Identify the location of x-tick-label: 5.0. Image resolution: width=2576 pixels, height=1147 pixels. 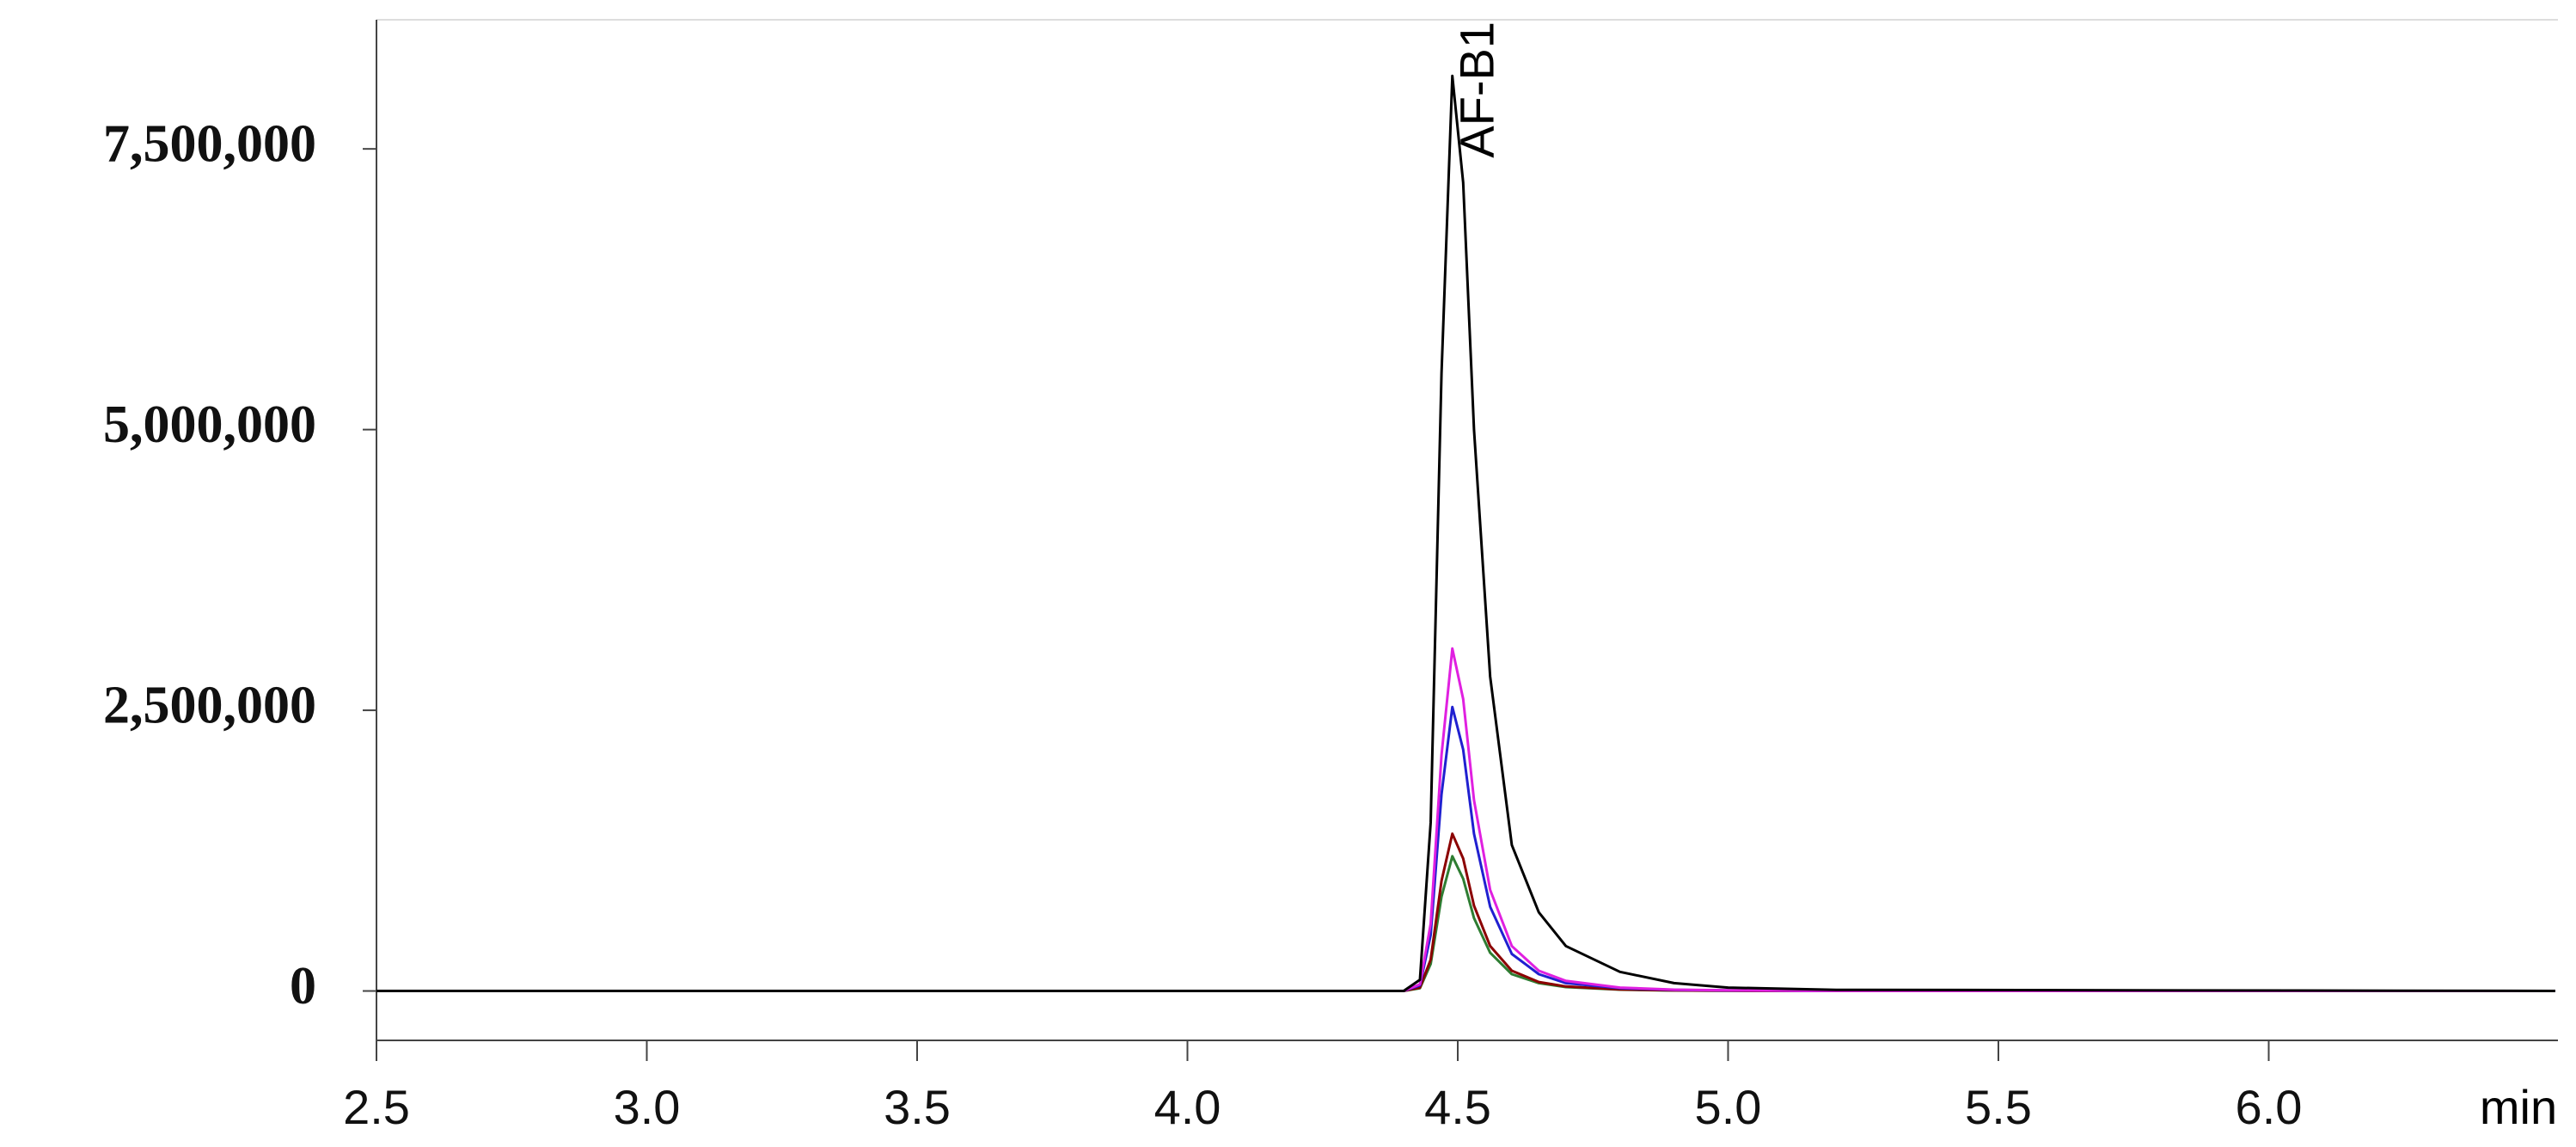
(1728, 1107).